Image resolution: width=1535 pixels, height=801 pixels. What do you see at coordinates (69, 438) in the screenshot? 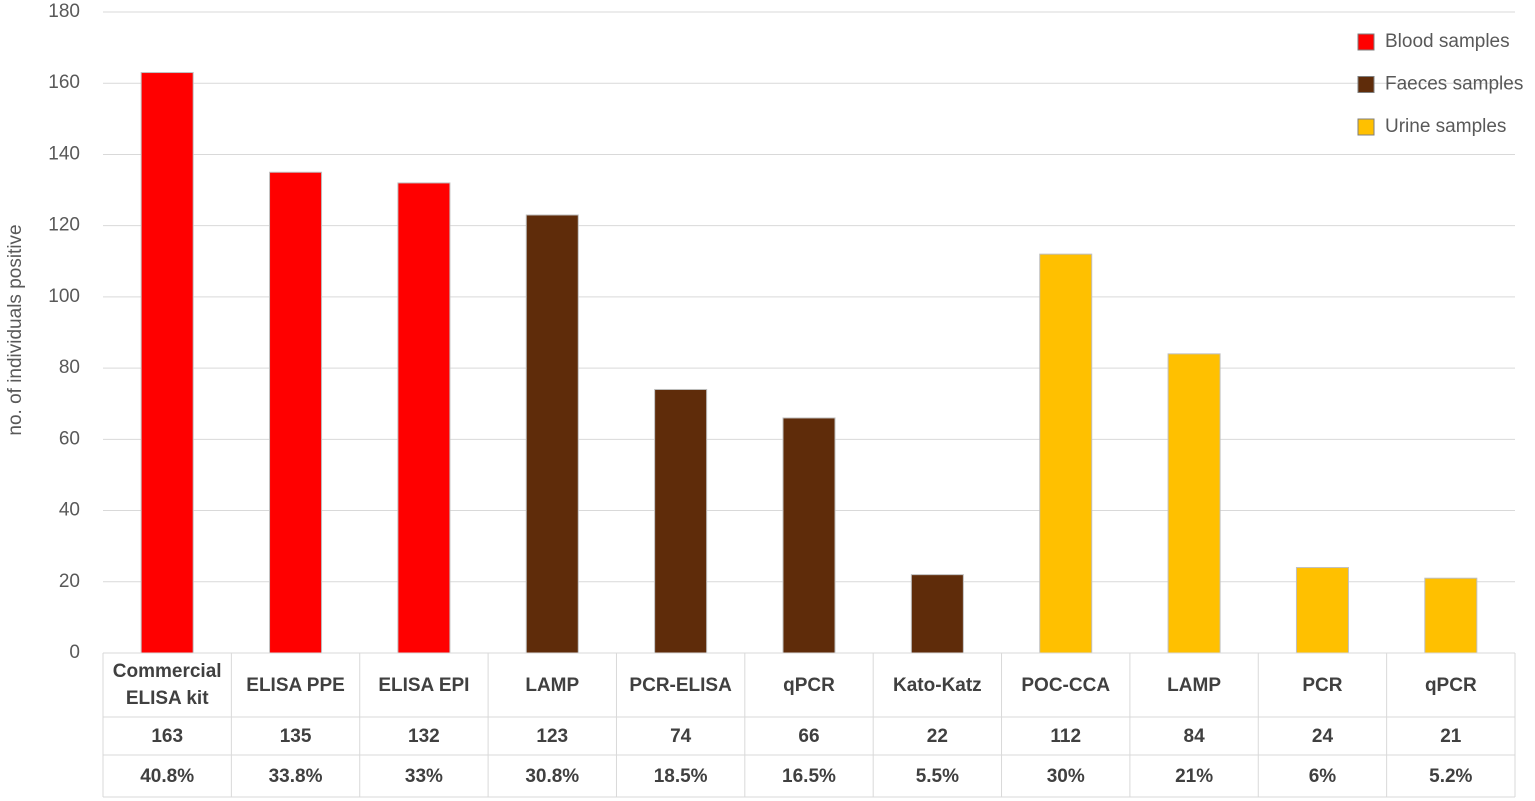
I see `y-tick-label: 60` at bounding box center [69, 438].